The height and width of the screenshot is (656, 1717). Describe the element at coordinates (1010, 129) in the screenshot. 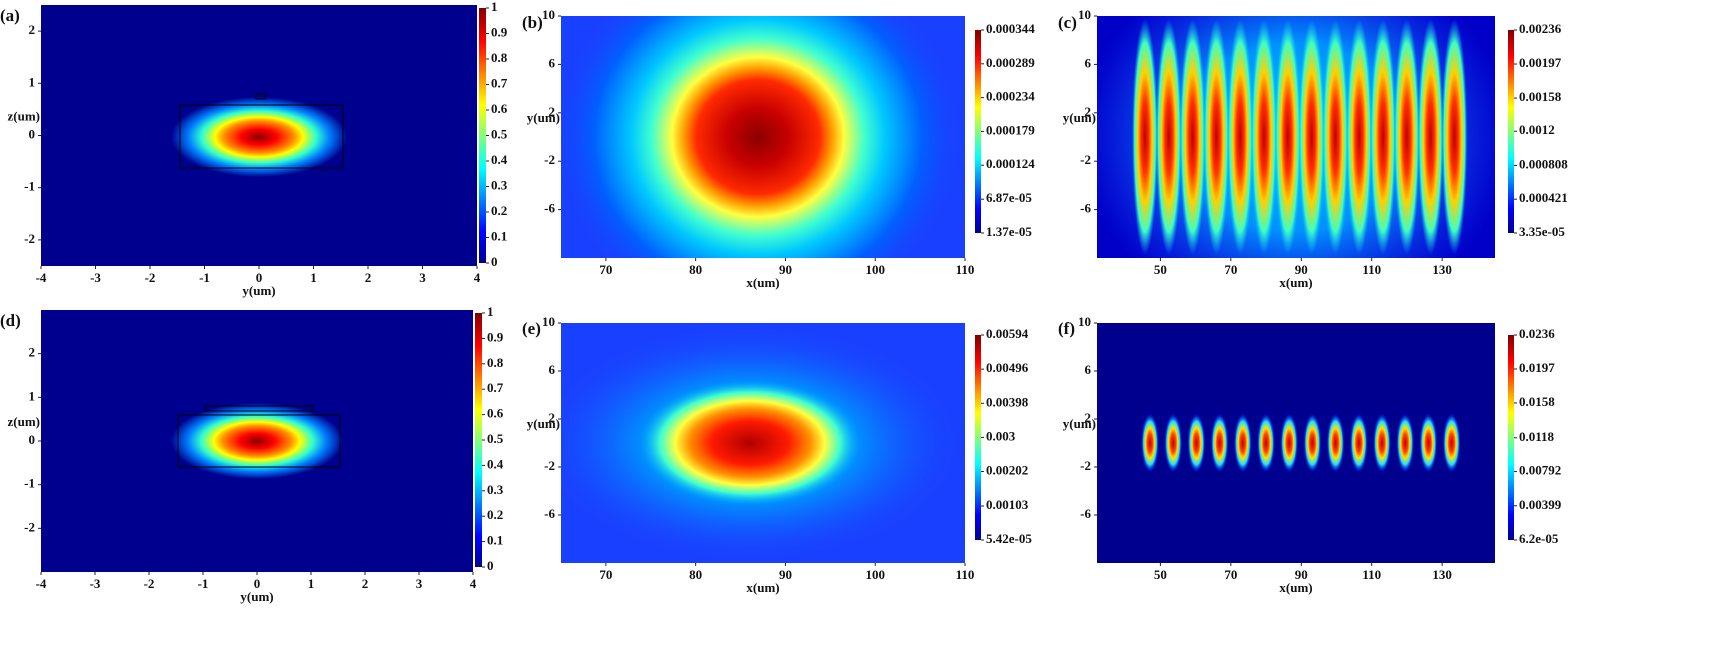

I see `colorbar-tick-label: 0.000179` at that location.